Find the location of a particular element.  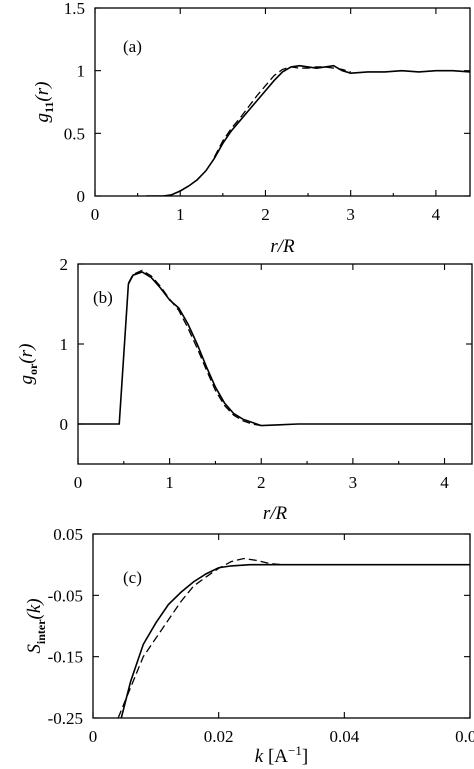

y-tick-label: 2 is located at coordinates (64, 264).